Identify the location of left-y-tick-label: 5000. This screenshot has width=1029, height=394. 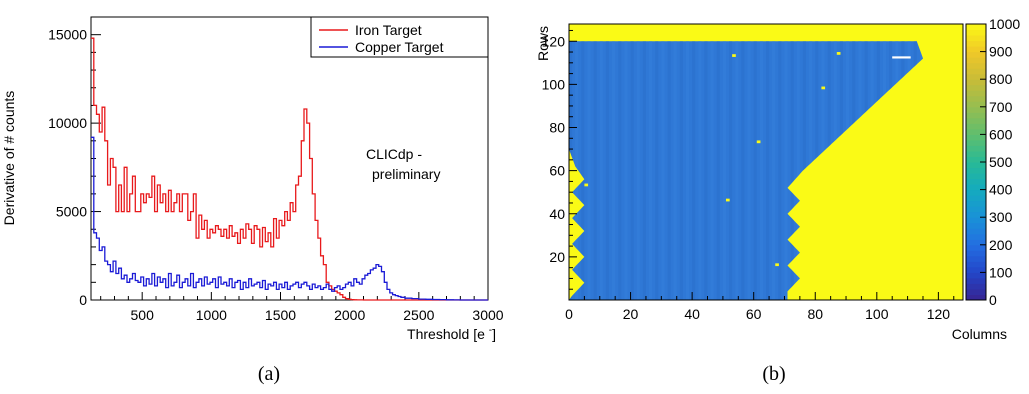
(71, 212).